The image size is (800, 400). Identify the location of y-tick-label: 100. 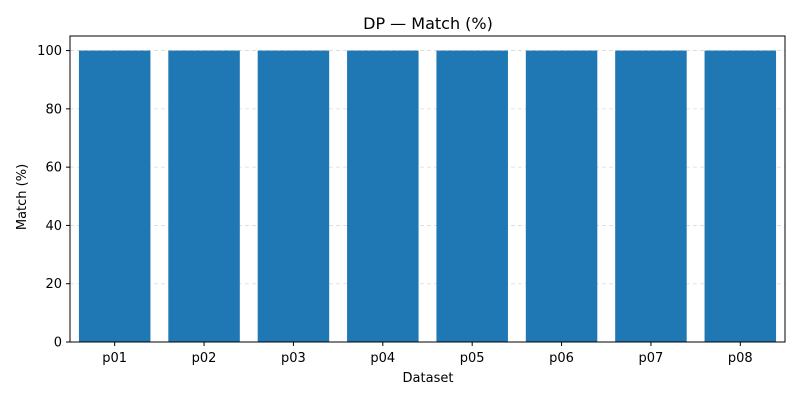
(49, 51).